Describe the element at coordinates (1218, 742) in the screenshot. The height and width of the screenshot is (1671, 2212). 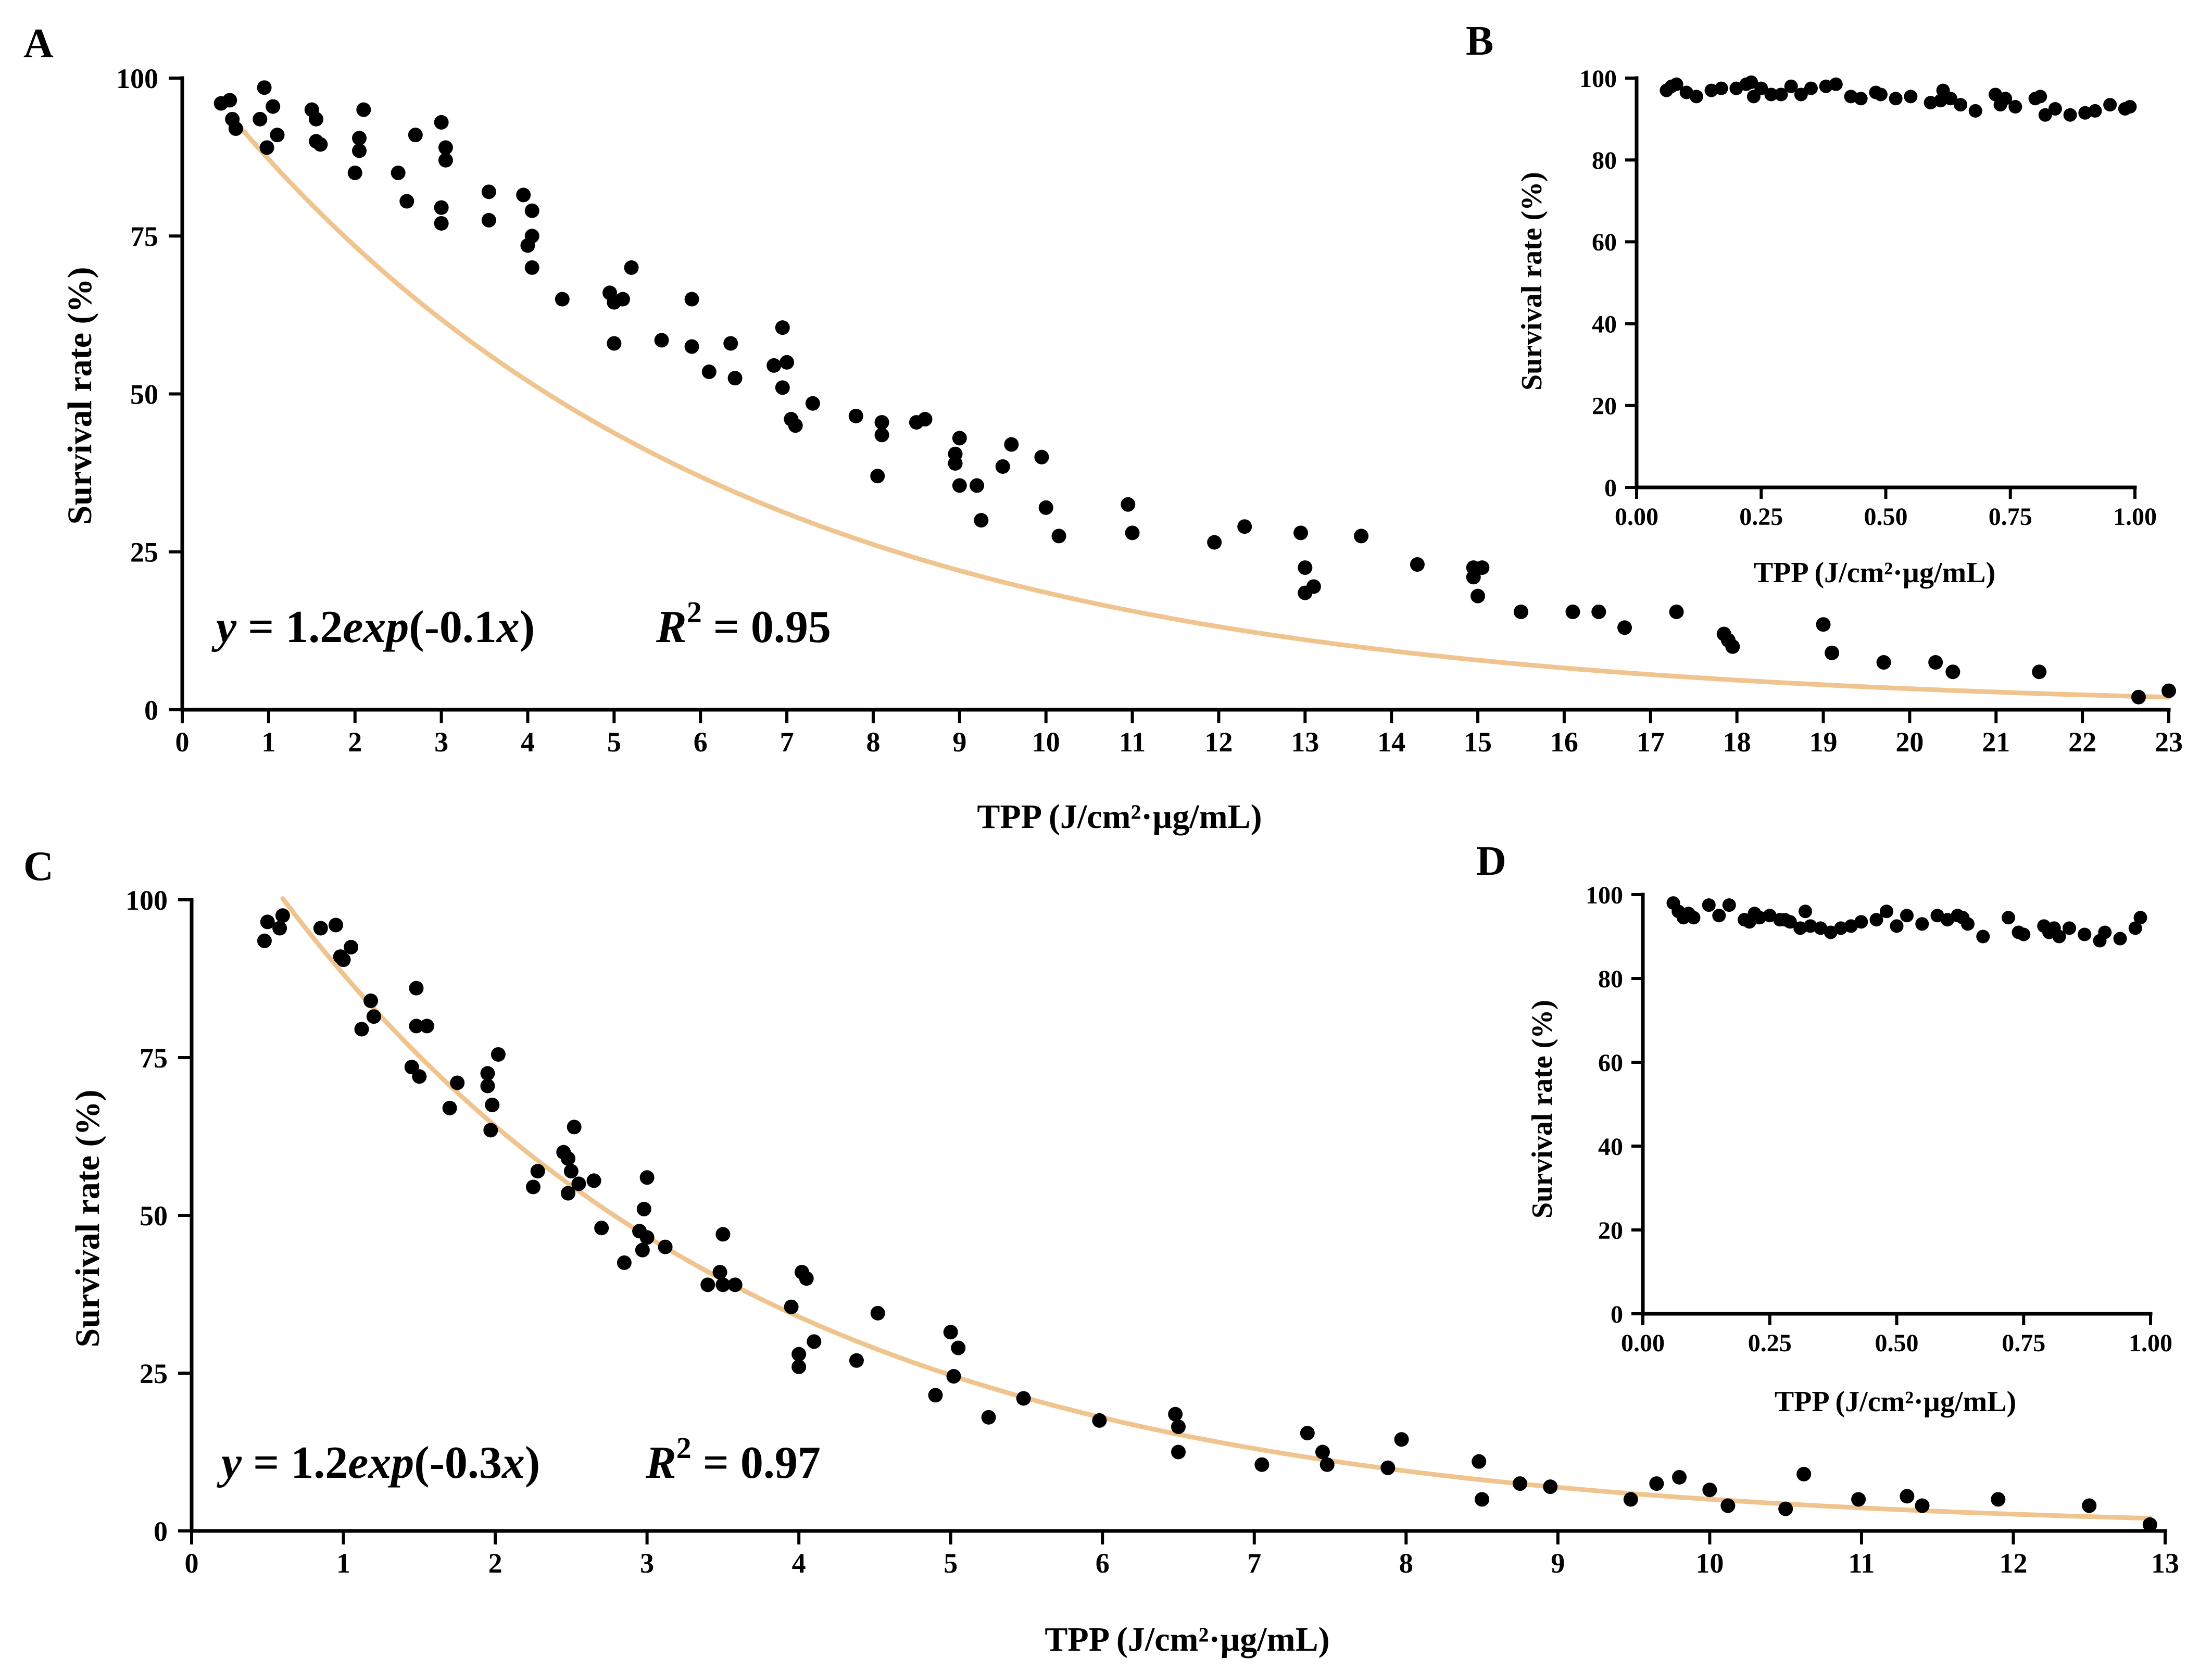
I see `x-tick-label: 12` at that location.